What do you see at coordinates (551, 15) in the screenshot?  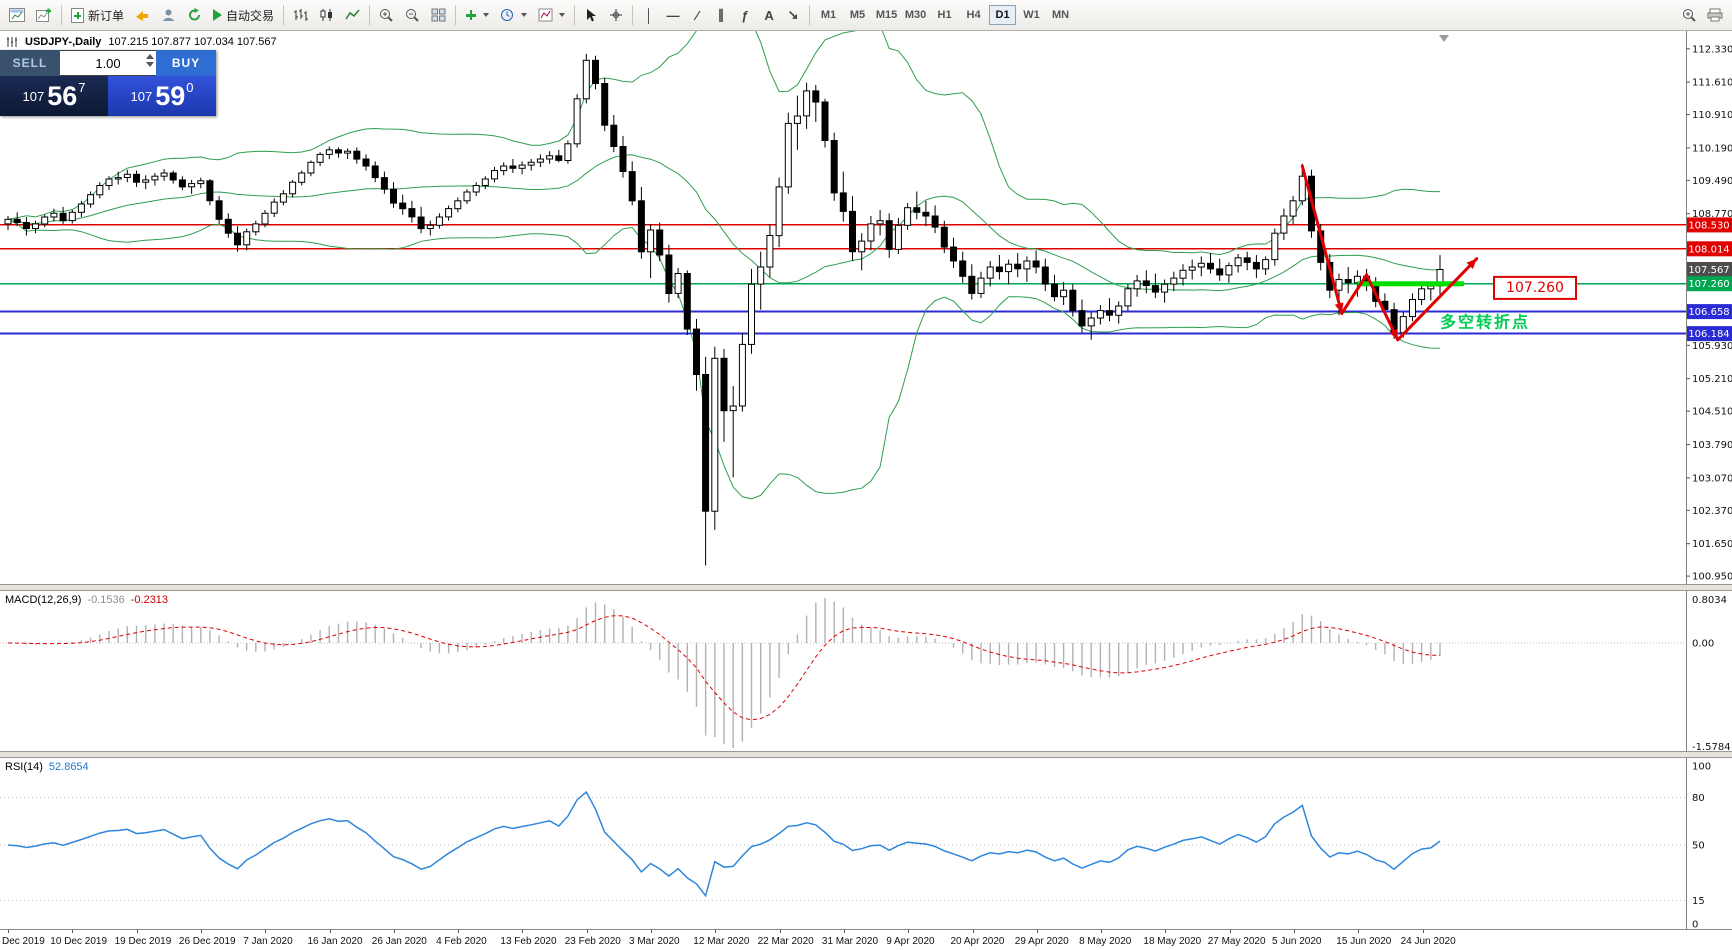 I see `templates-button` at bounding box center [551, 15].